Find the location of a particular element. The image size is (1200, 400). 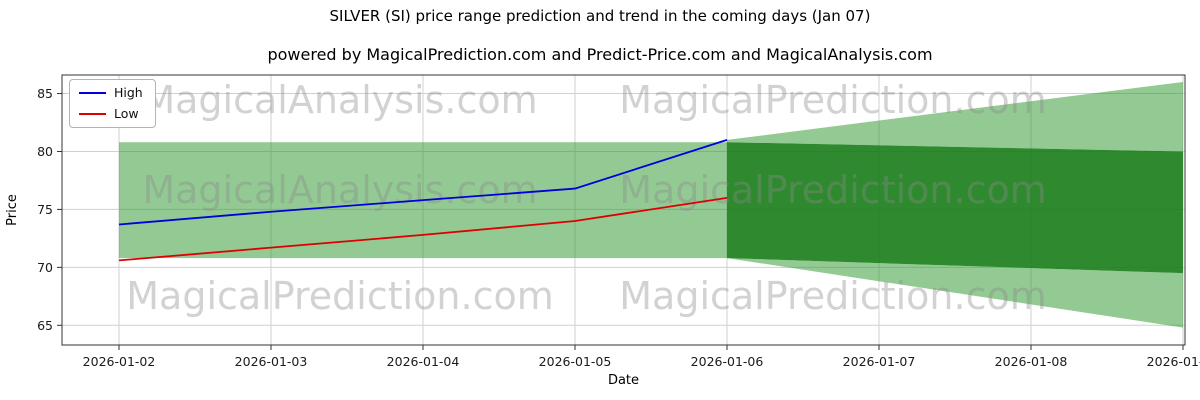

forecast-inner-band is located at coordinates (955, 208).